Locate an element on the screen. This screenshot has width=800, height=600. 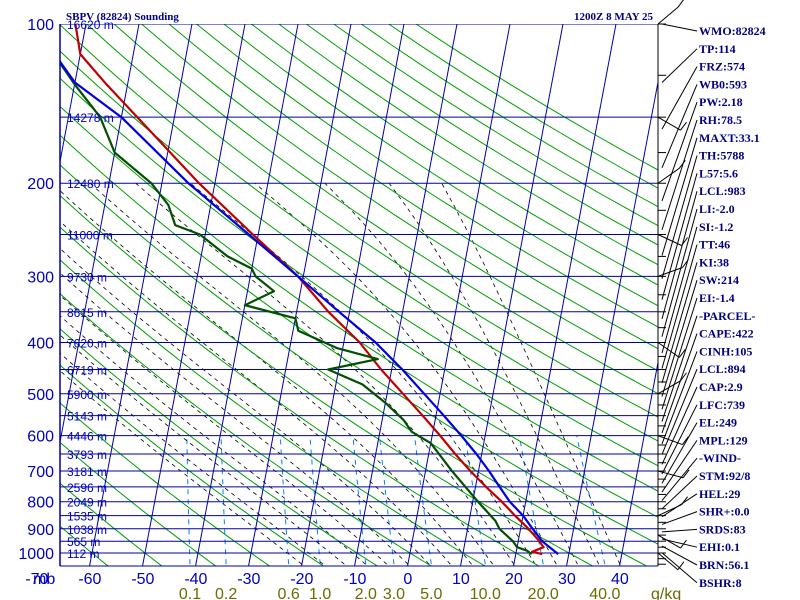
temperature-tick-label: 20 is located at coordinates (514, 579).